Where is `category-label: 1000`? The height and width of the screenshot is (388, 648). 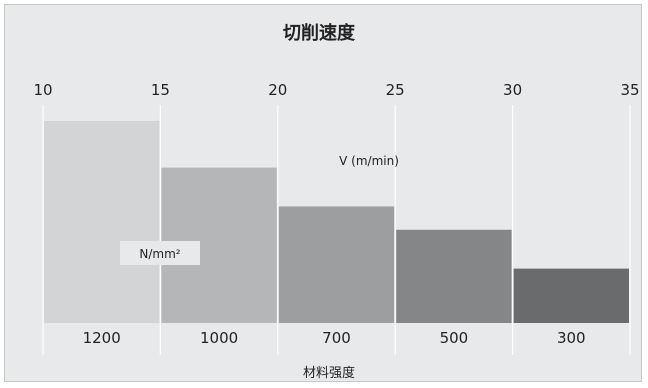
category-label: 1000 is located at coordinates (219, 338).